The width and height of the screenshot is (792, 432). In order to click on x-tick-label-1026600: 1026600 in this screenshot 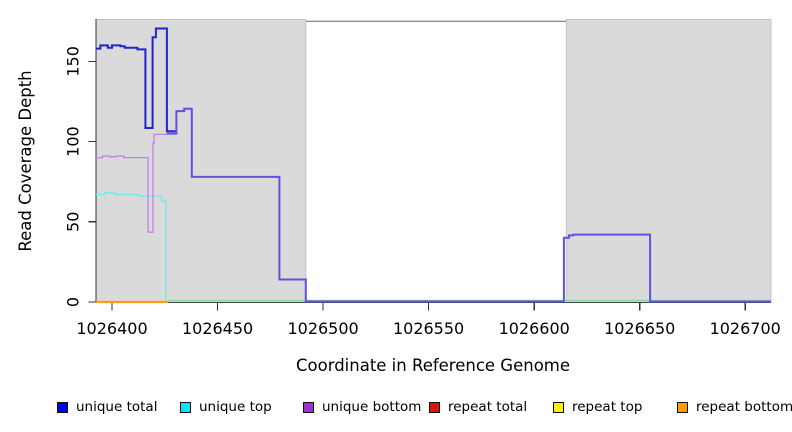, I will do `click(534, 328)`.